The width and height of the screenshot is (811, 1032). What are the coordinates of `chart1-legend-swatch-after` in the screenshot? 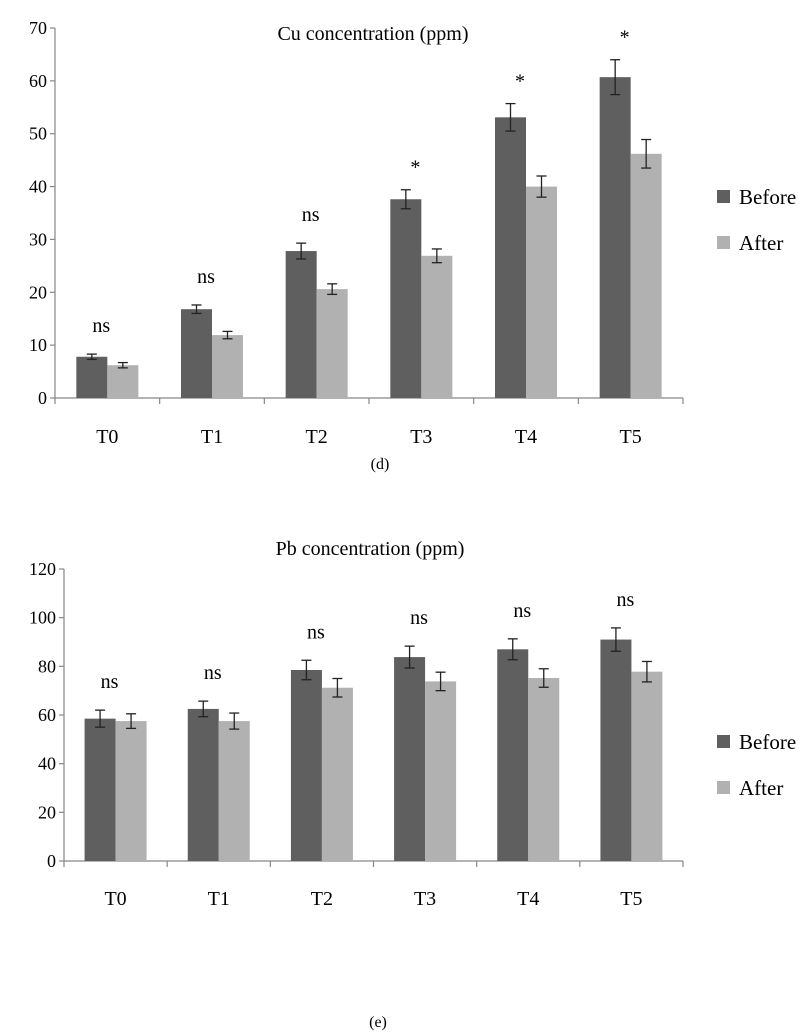 It's located at (723, 242).